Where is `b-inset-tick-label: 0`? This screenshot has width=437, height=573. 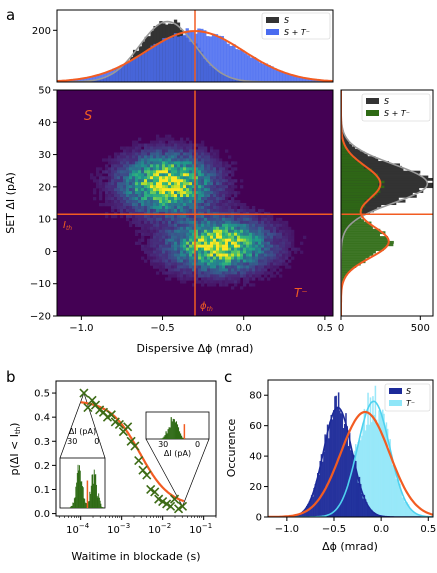
b-inset-tick-label: 0 is located at coordinates (96, 441).